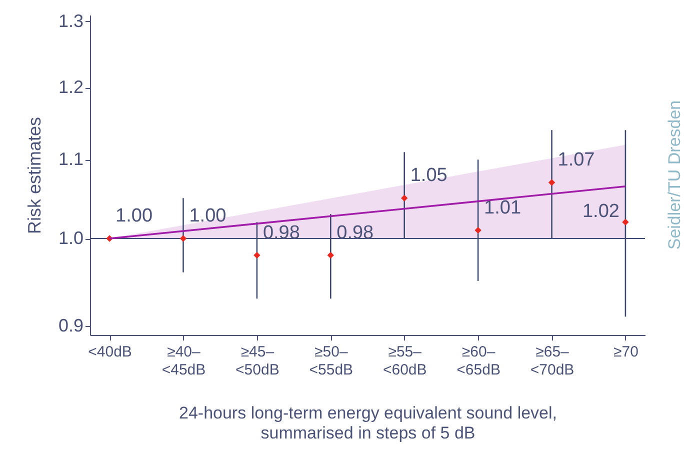 Image resolution: width=692 pixels, height=457 pixels. Describe the element at coordinates (576, 160) in the screenshot. I see `data-label: 1.07` at that location.